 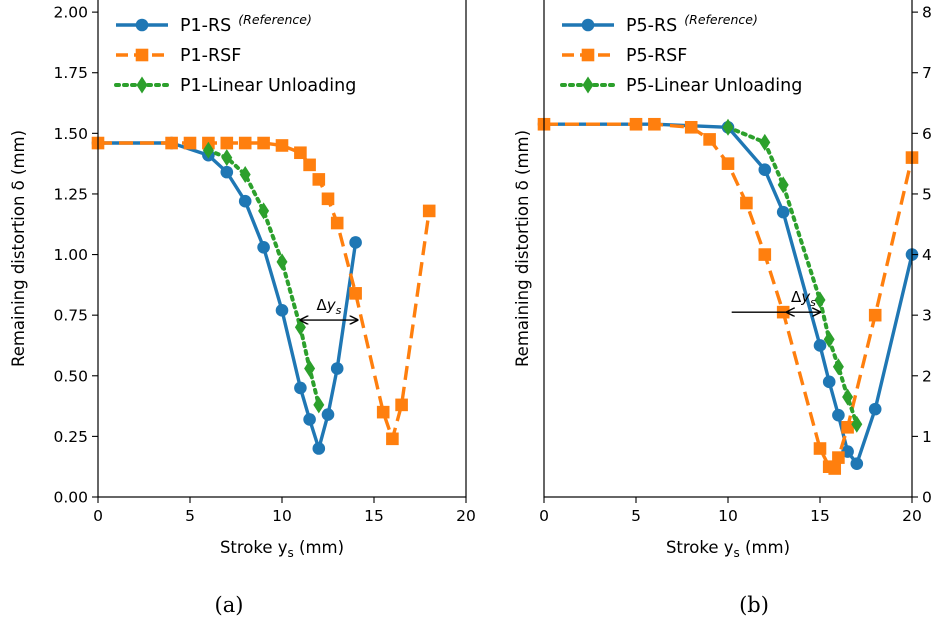 What do you see at coordinates (927, 437) in the screenshot?
I see `y-tick-label: 1` at bounding box center [927, 437].